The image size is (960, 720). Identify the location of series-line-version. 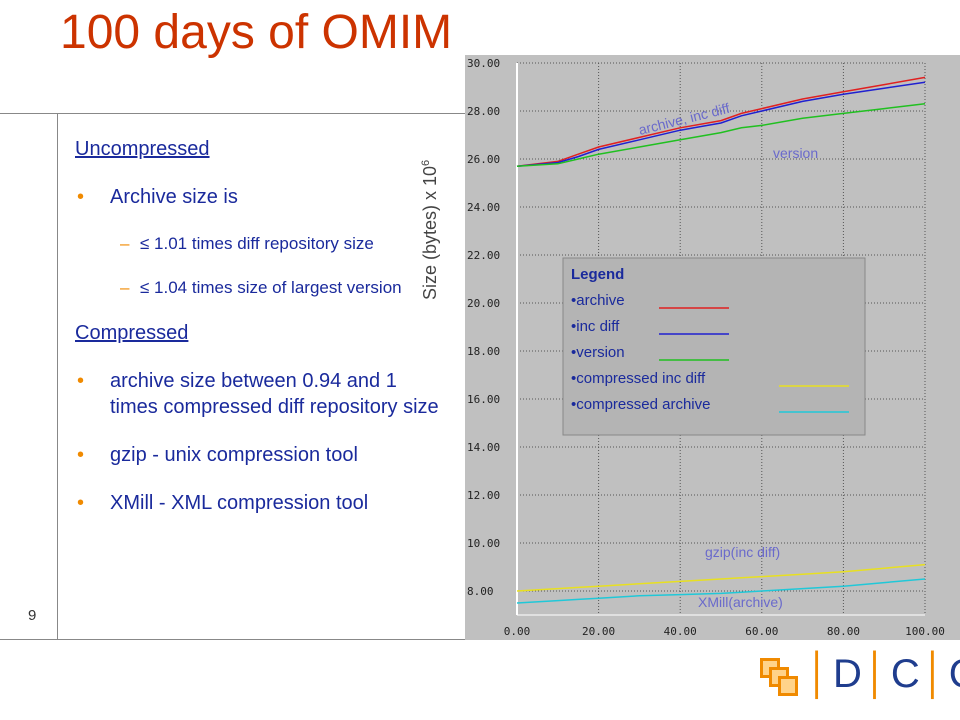
(721, 135).